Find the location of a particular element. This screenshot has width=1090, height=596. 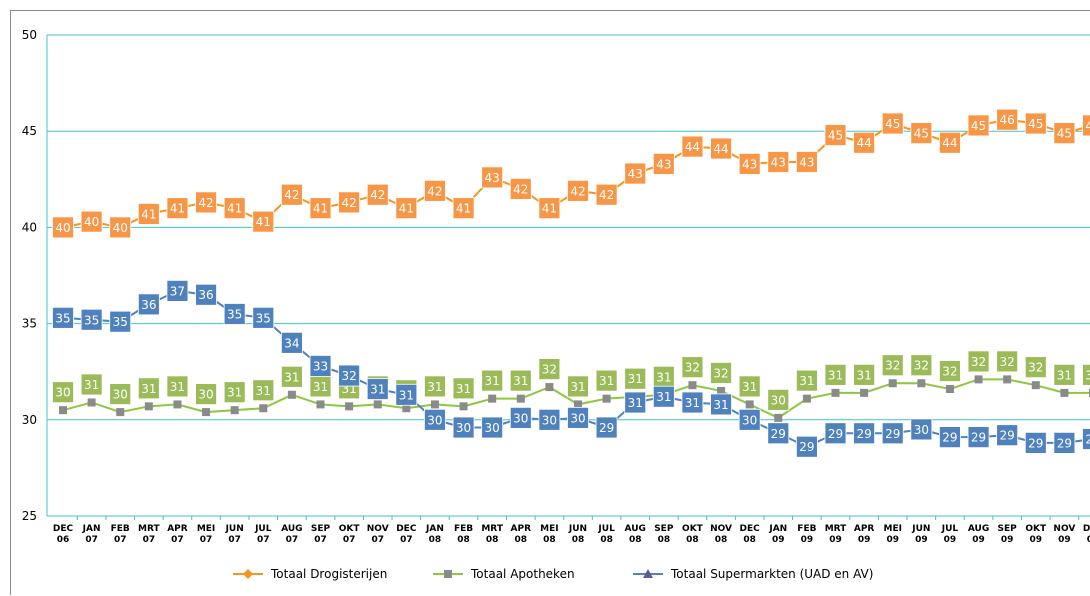

data-label: 33 is located at coordinates (320, 366).